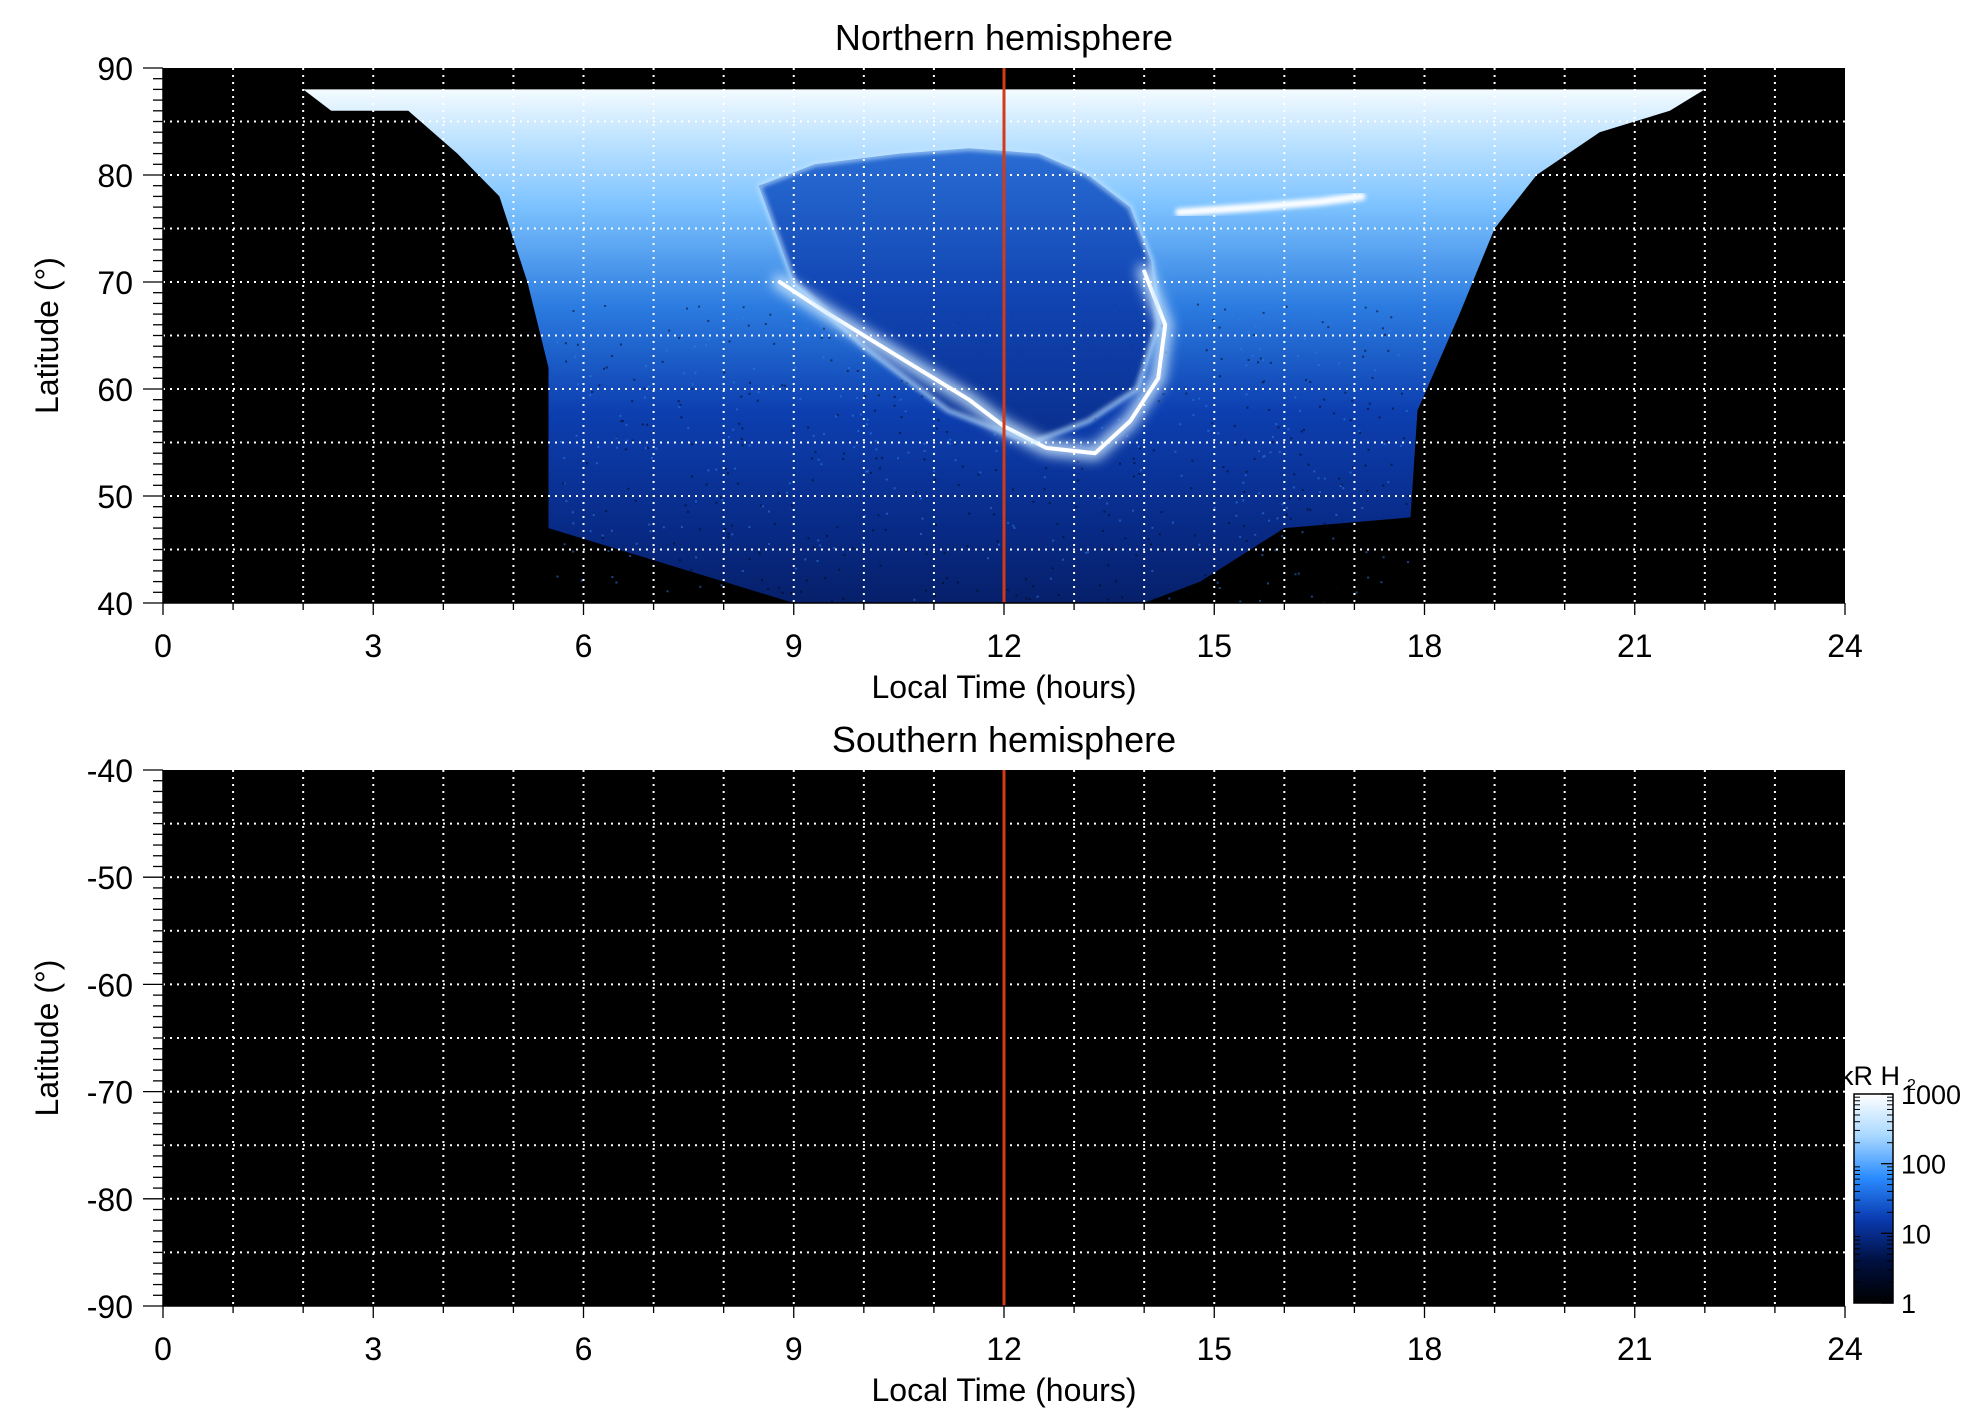 This screenshot has height=1423, width=1983. Describe the element at coordinates (163, 1349) in the screenshot. I see `x-tick-label: 0` at that location.